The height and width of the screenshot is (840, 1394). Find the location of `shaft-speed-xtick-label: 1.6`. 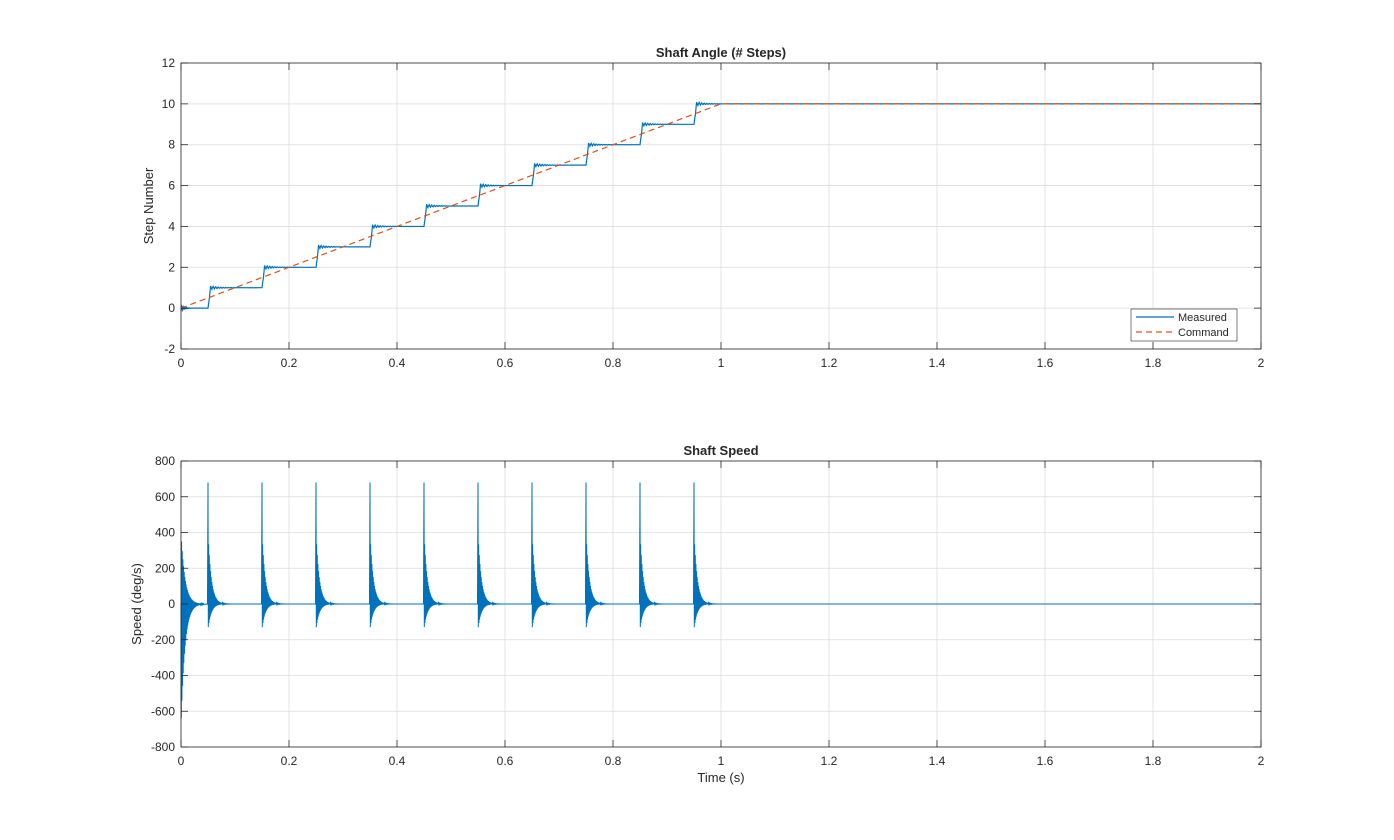

shaft-speed-xtick-label: 1.6 is located at coordinates (1045, 761).